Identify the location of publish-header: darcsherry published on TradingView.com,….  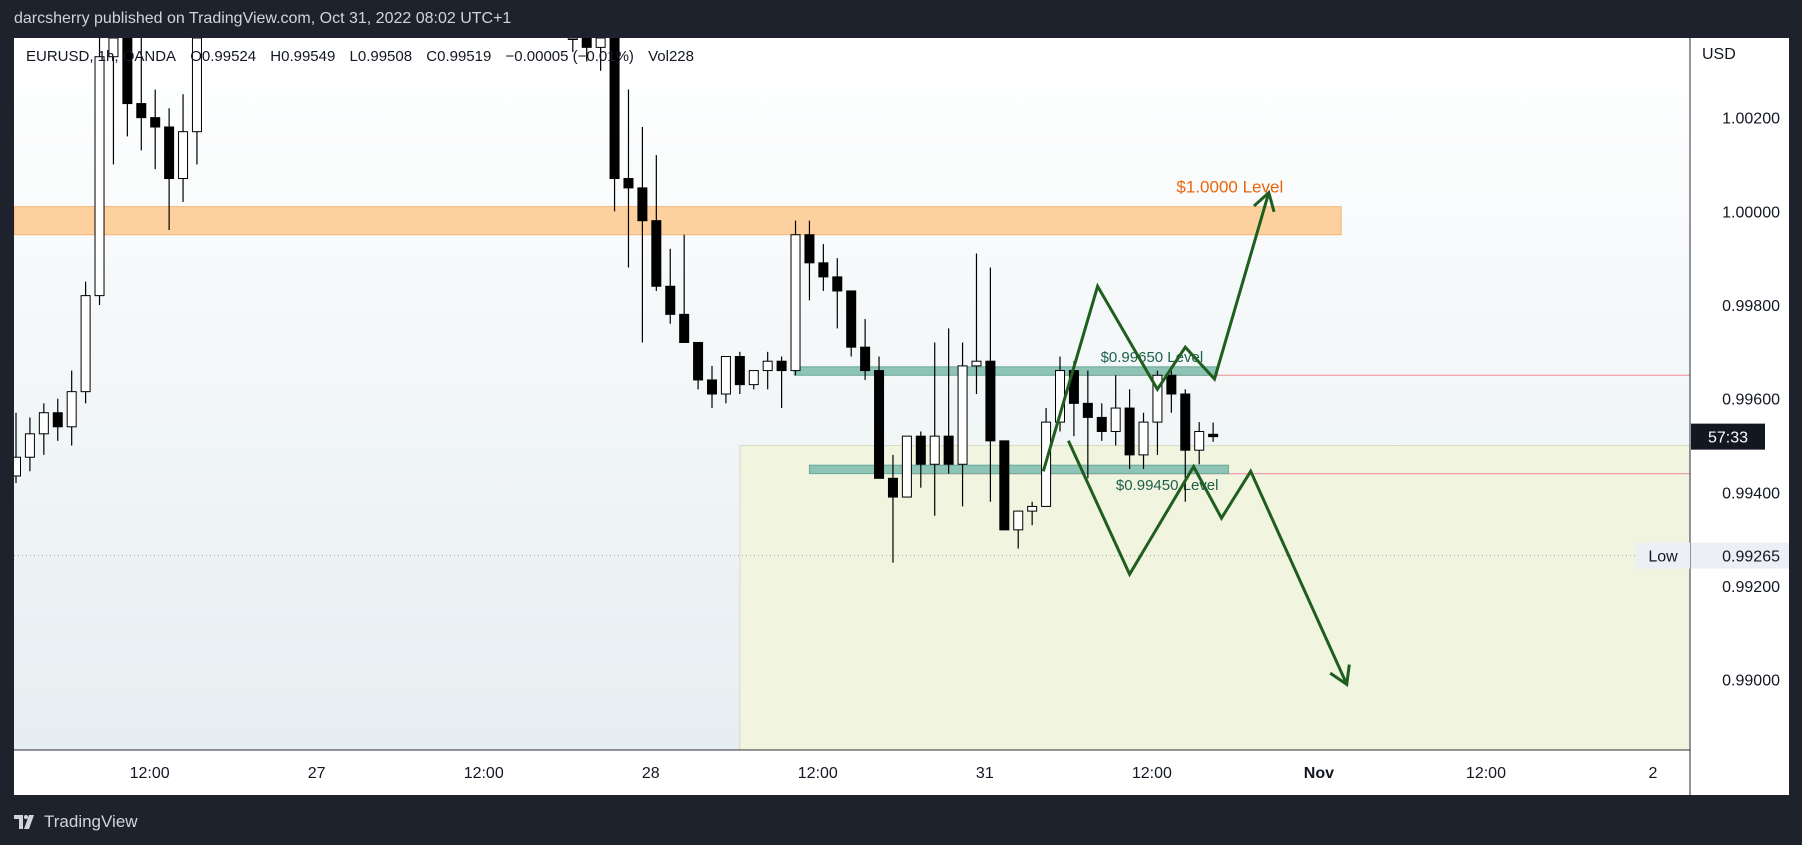
(901, 19).